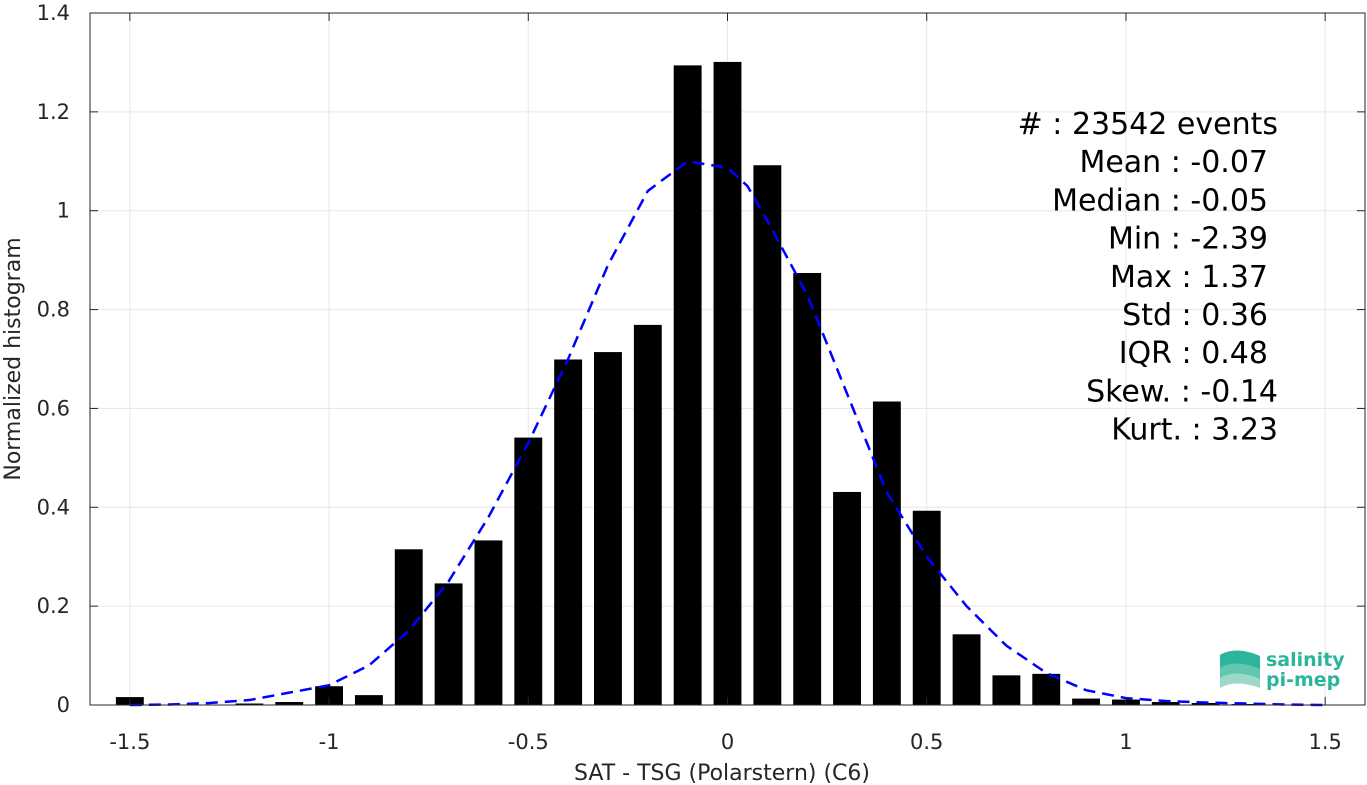 The width and height of the screenshot is (1367, 785). What do you see at coordinates (53, 408) in the screenshot?
I see `y-tick-label: 0.6` at bounding box center [53, 408].